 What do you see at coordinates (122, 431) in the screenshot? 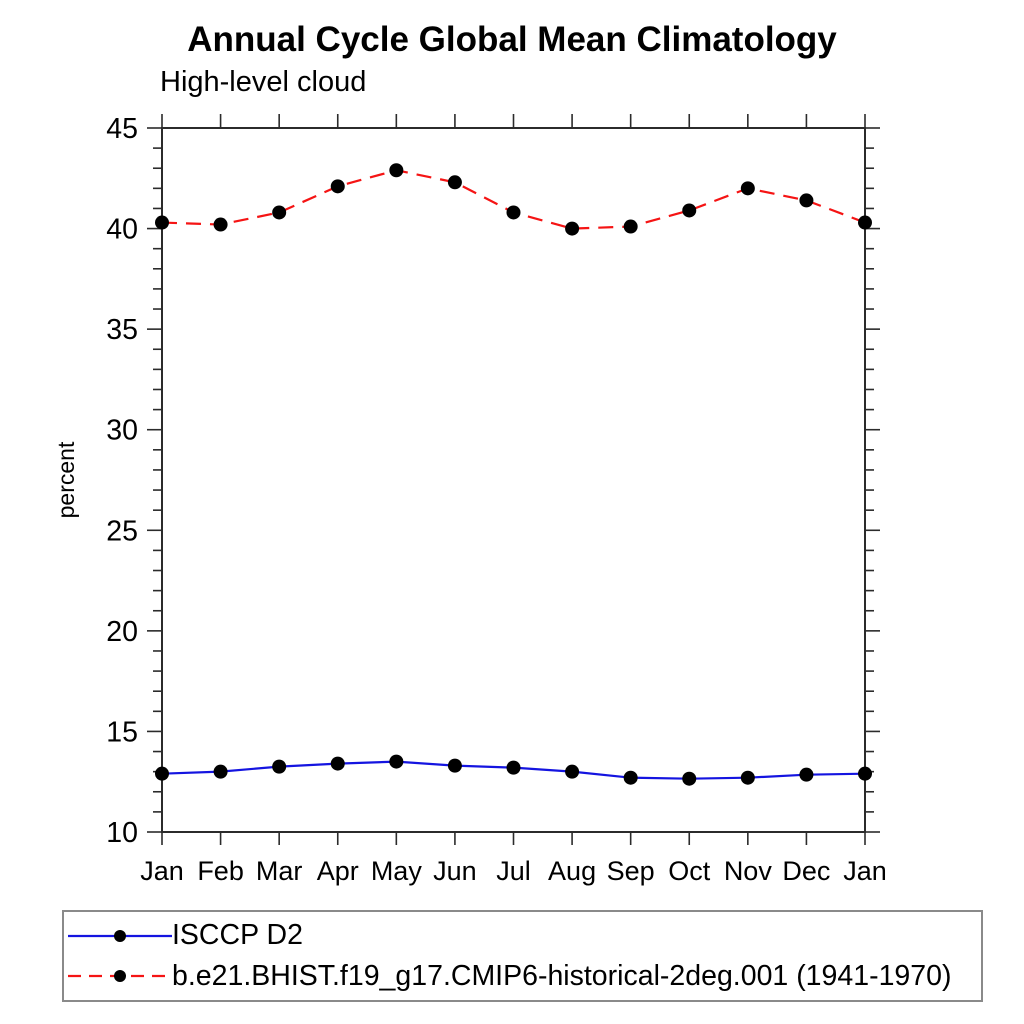
I see `y-tick-label: 30` at bounding box center [122, 431].